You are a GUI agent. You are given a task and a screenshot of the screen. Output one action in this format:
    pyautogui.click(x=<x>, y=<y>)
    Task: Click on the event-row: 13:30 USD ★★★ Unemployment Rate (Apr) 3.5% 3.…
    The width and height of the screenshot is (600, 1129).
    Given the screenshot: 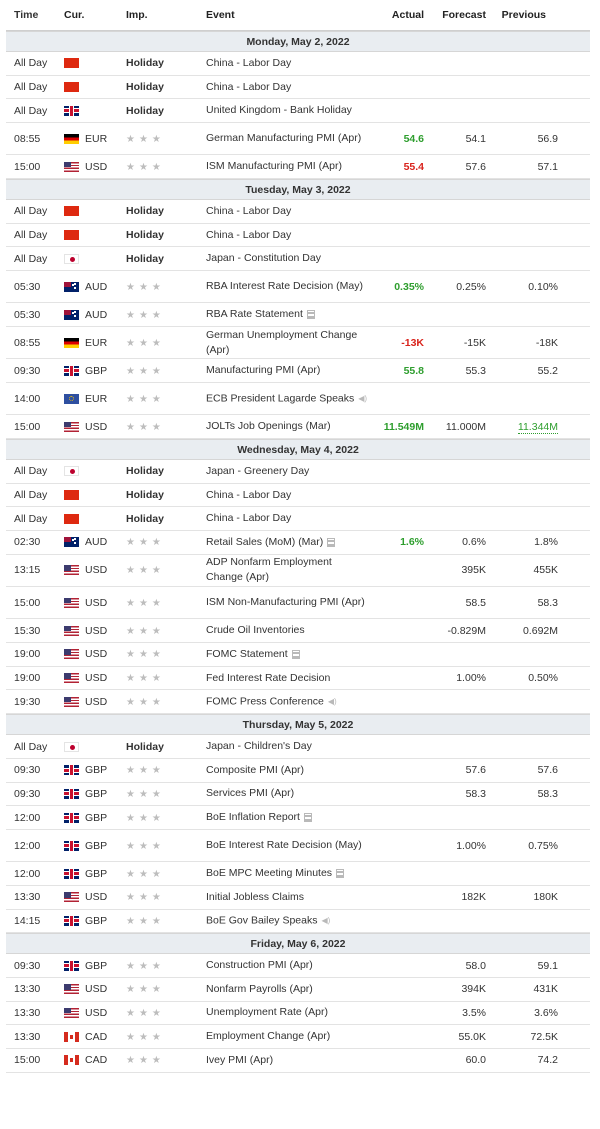 What is the action you would take?
    pyautogui.click(x=298, y=1014)
    